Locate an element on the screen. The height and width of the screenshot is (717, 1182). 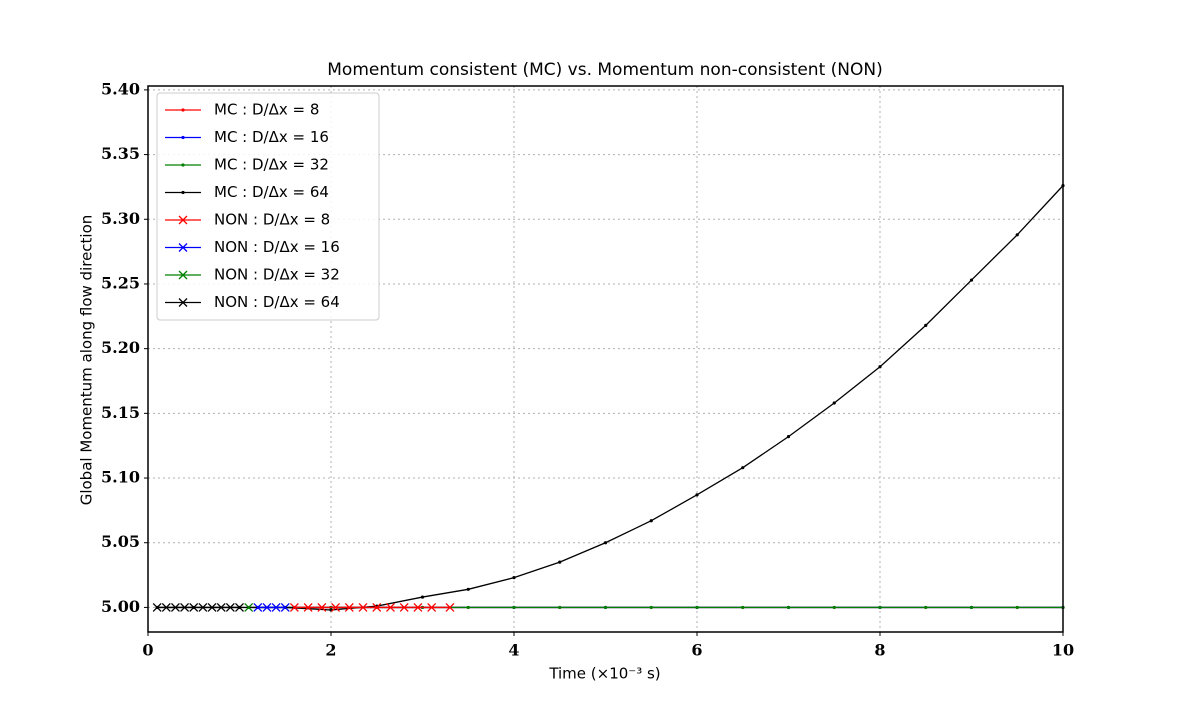
legend-box is located at coordinates (268, 206).